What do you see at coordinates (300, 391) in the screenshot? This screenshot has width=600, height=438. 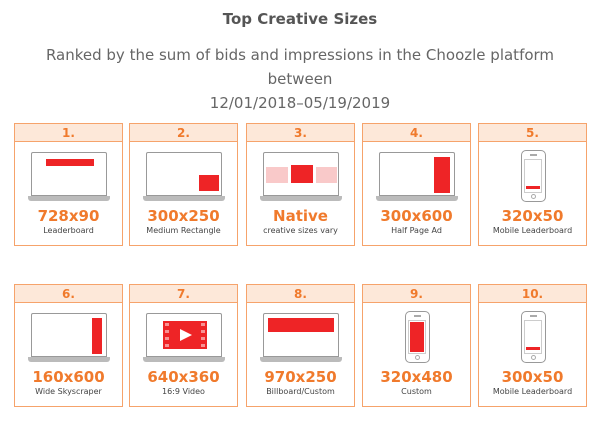 I see `card-description: Billboard/Custom` at bounding box center [300, 391].